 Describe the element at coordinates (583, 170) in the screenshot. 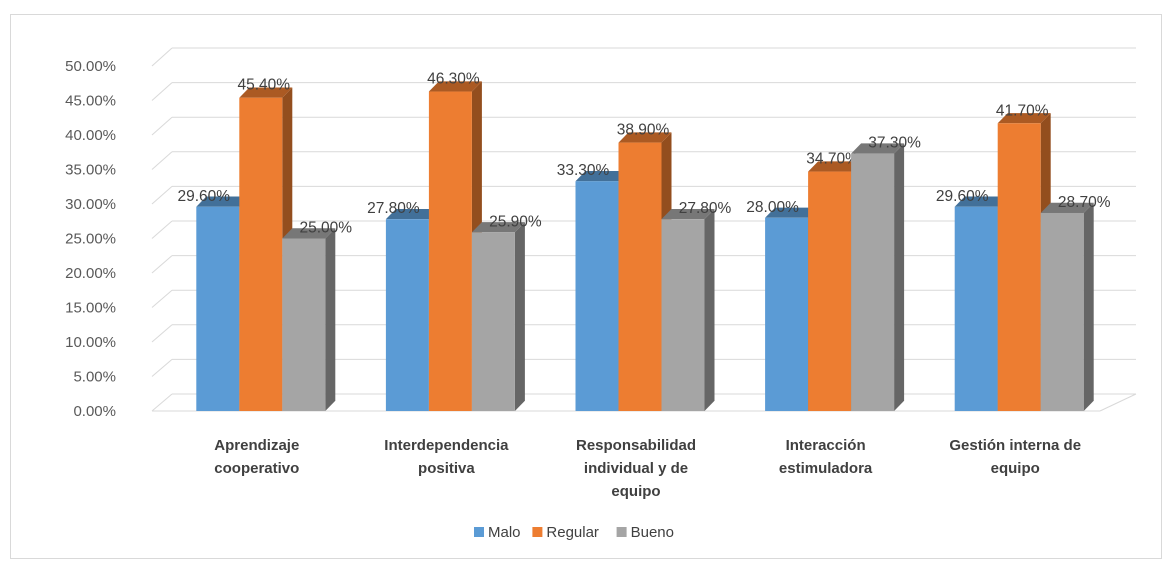

I see `data-label: 33.30%` at that location.